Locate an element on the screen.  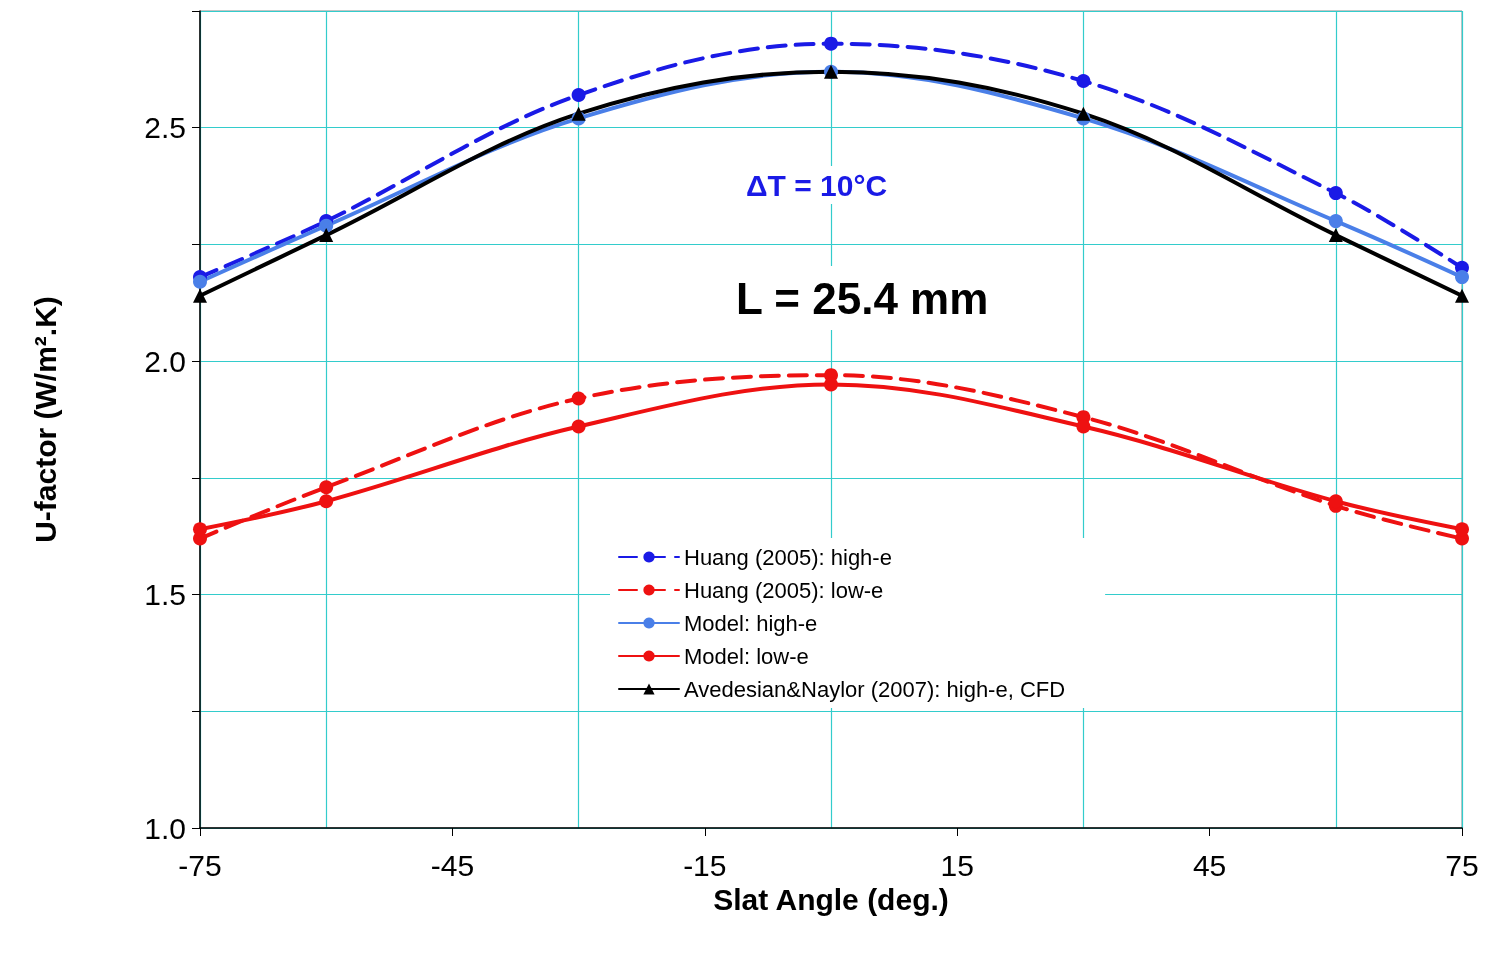
annotation: L = 25.4 mm is located at coordinates (862, 298).